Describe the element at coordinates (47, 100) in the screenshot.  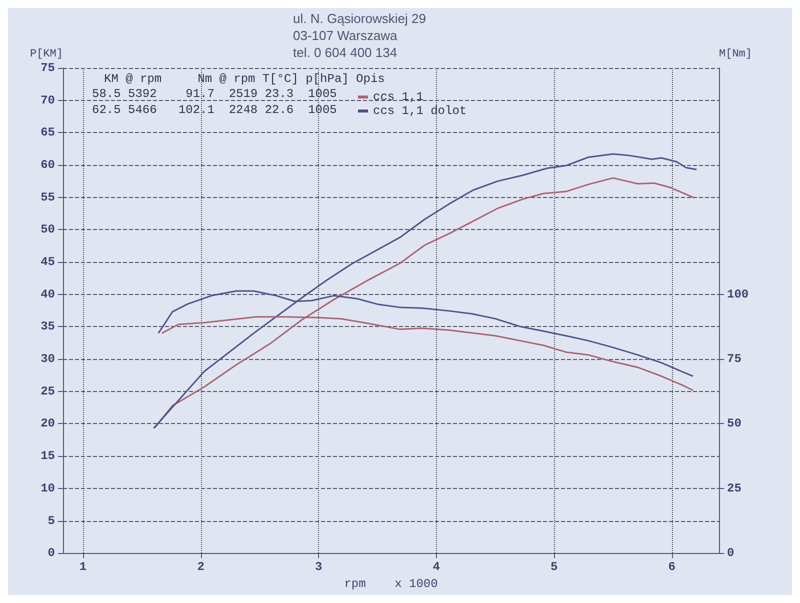
I see `y-tick-label: 70` at that location.